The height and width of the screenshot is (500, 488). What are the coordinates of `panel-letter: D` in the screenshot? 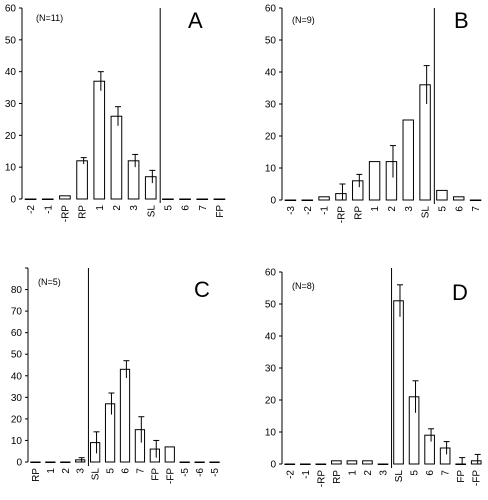 It's located at (460, 292).